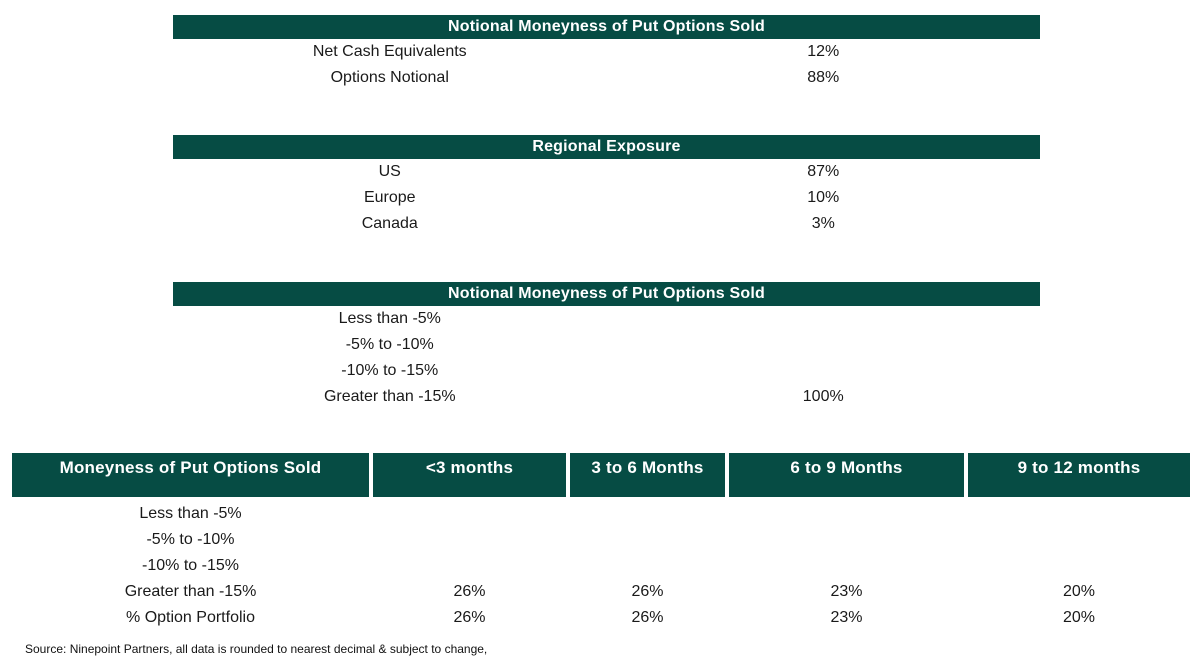  What do you see at coordinates (606, 172) in the screenshot?
I see `table-row: US 87%` at bounding box center [606, 172].